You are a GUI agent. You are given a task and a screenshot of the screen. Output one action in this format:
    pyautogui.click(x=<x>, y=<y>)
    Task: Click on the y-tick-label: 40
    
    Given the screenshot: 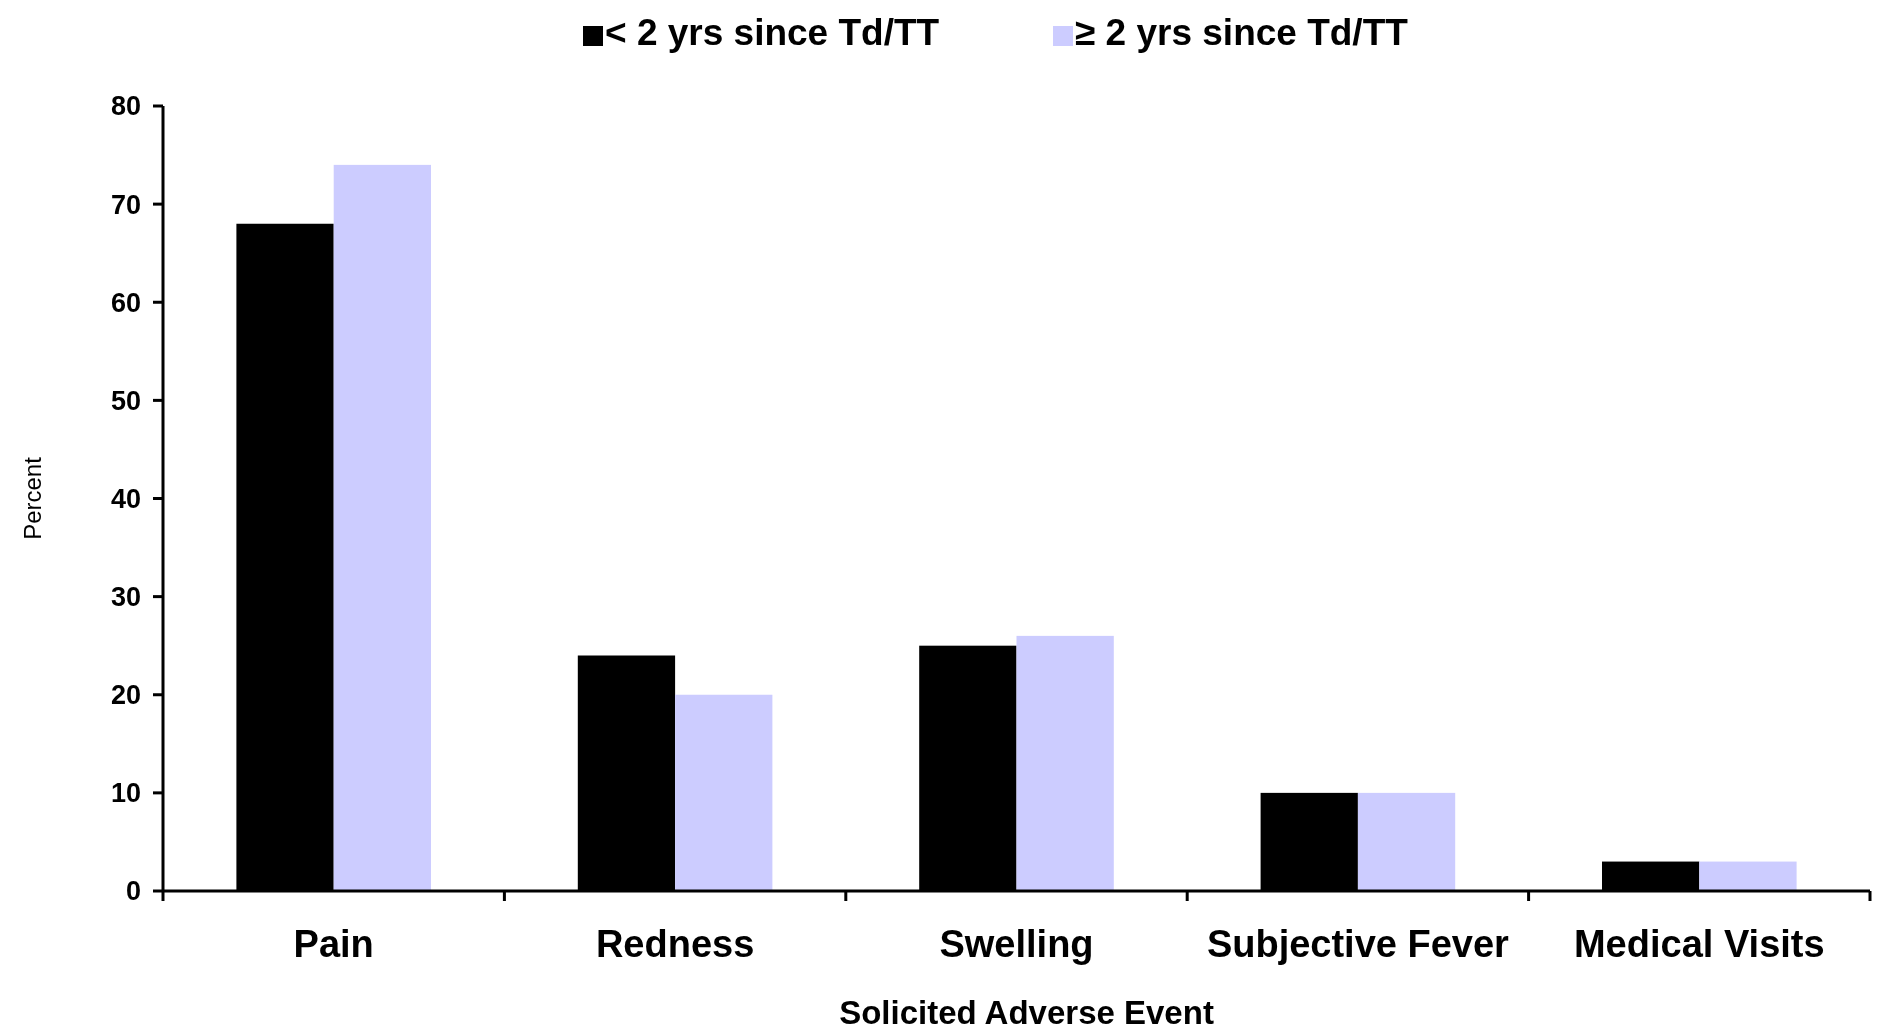 What is the action you would take?
    pyautogui.click(x=125, y=498)
    